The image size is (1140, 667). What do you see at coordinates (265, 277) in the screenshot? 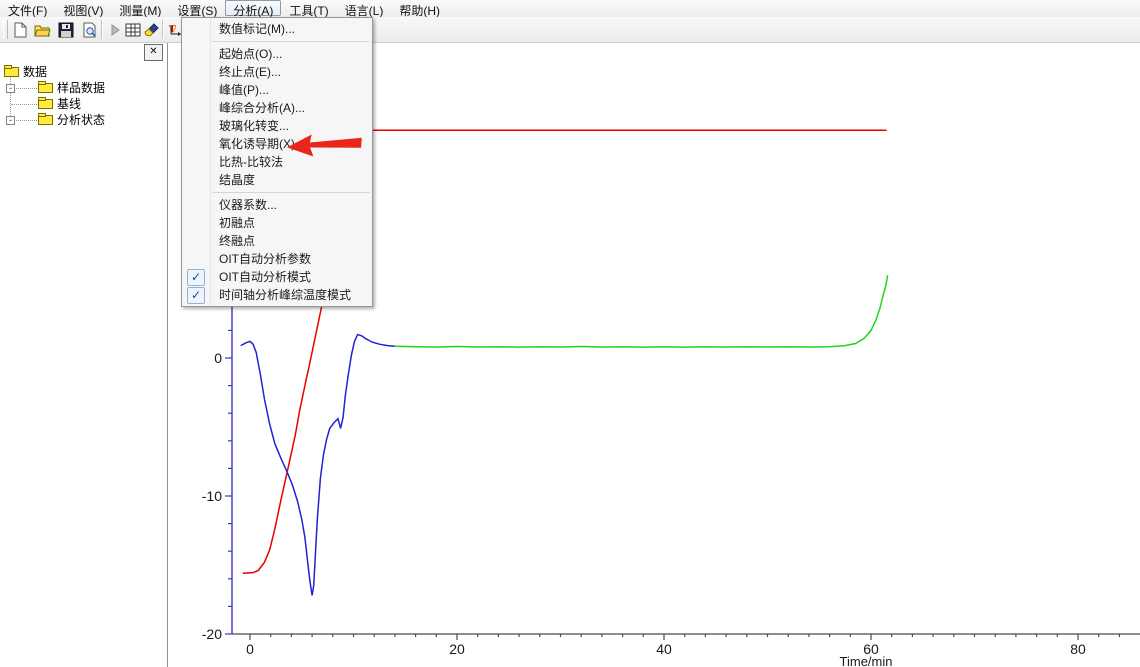
I see `menu-item-label: OIT自动分析模式` at bounding box center [265, 277].